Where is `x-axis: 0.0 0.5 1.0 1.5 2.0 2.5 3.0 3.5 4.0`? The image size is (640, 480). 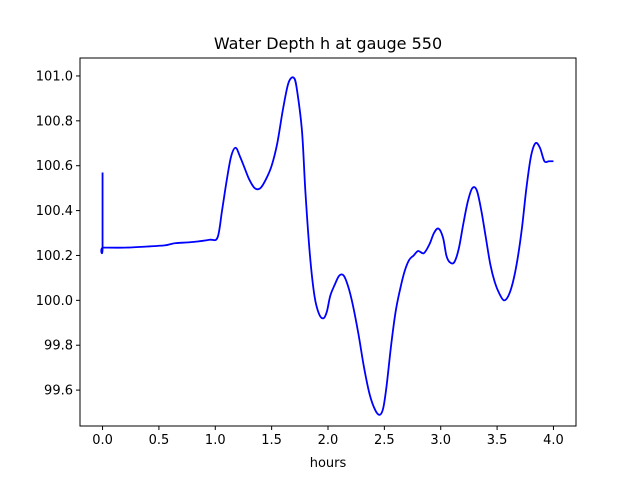 x-axis: 0.0 0.5 1.0 1.5 2.0 2.5 3.0 3.5 4.0 is located at coordinates (328, 437).